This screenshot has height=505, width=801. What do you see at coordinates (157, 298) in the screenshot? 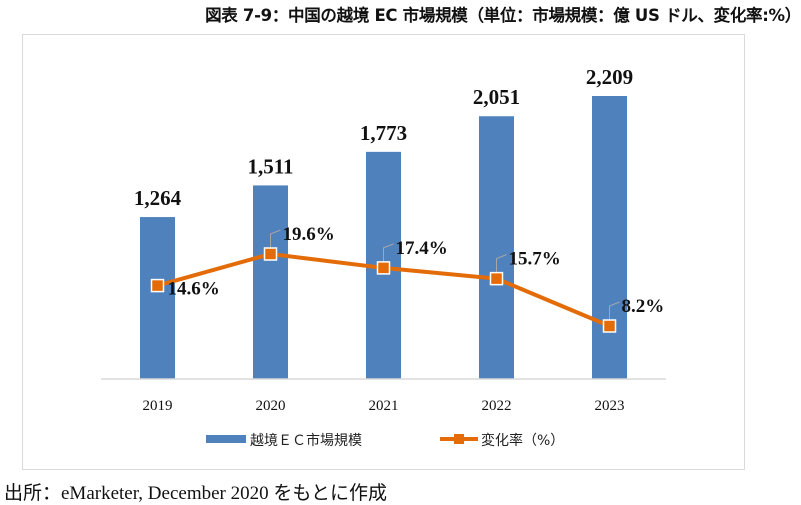
I see `bar-2019` at bounding box center [157, 298].